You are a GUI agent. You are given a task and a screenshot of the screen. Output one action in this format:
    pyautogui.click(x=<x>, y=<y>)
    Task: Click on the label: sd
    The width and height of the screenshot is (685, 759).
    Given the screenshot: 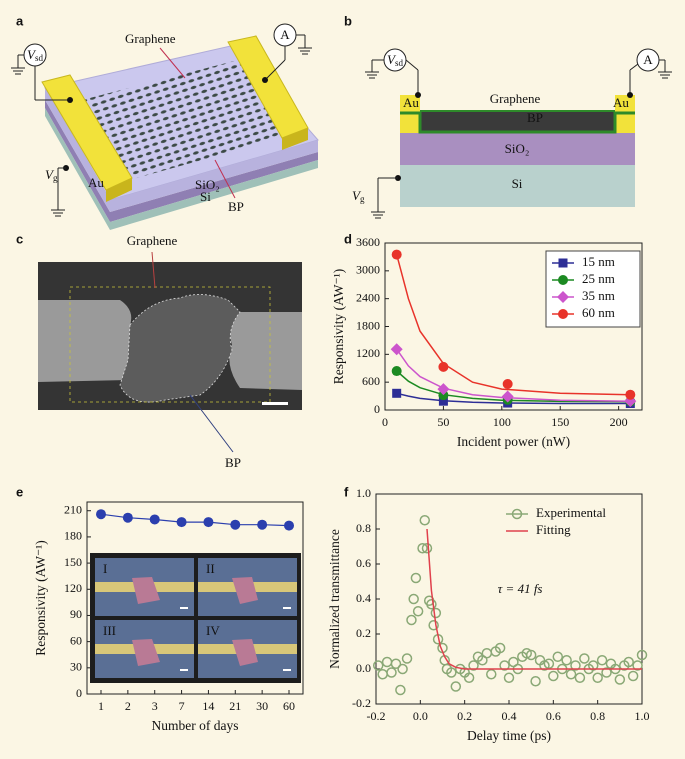 What is the action you would take?
    pyautogui.click(x=39, y=58)
    